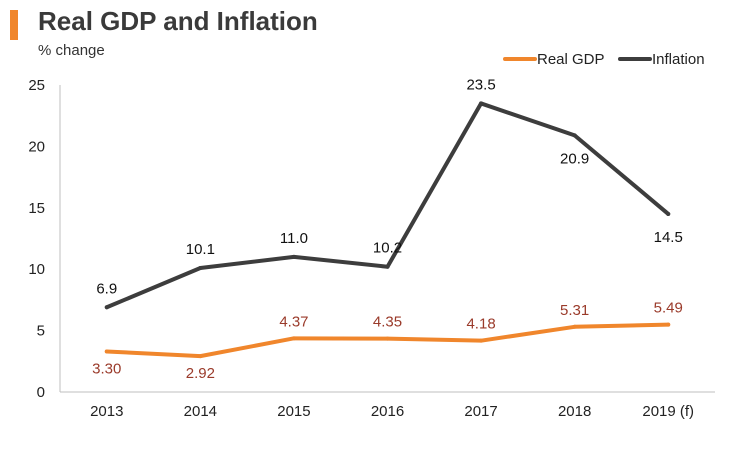 The image size is (750, 450). What do you see at coordinates (41, 392) in the screenshot?
I see `y-tick-label: 0` at bounding box center [41, 392].